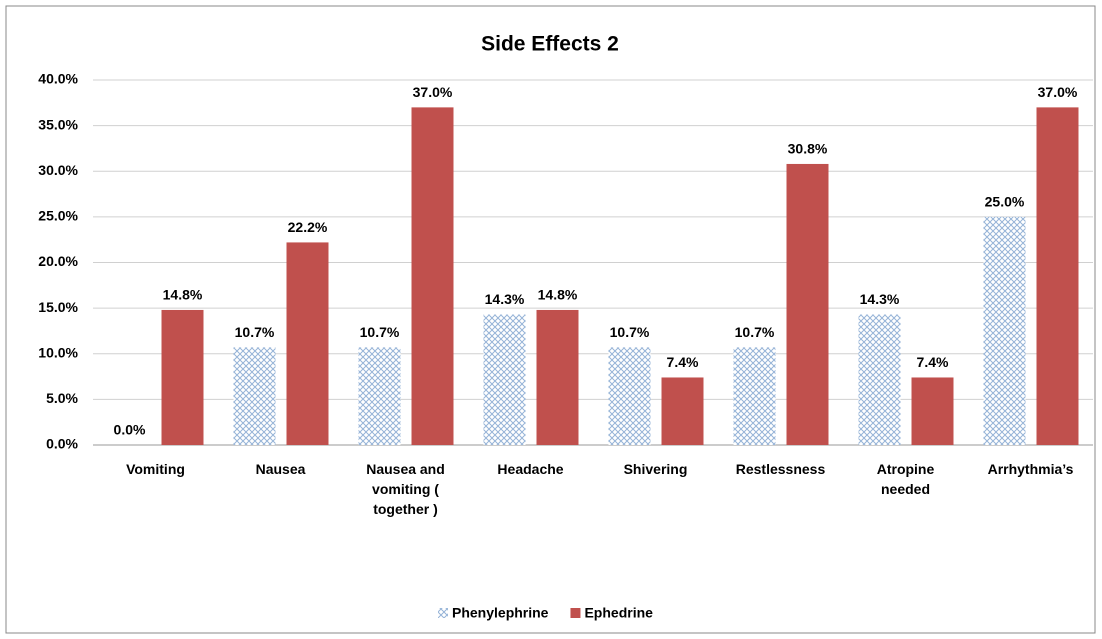 The image size is (1102, 639). I want to click on data-label: 22.2%, so click(308, 227).